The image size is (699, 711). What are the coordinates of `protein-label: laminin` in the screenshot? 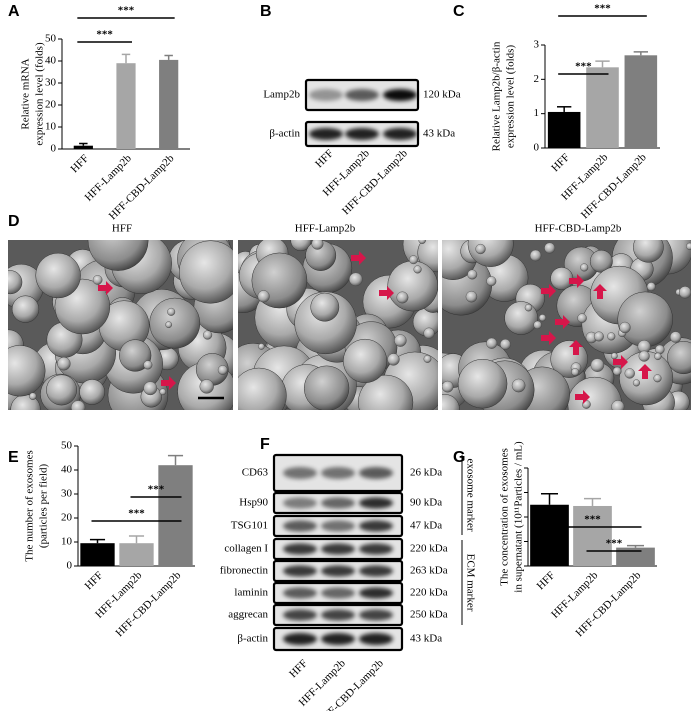 It's located at (251, 593).